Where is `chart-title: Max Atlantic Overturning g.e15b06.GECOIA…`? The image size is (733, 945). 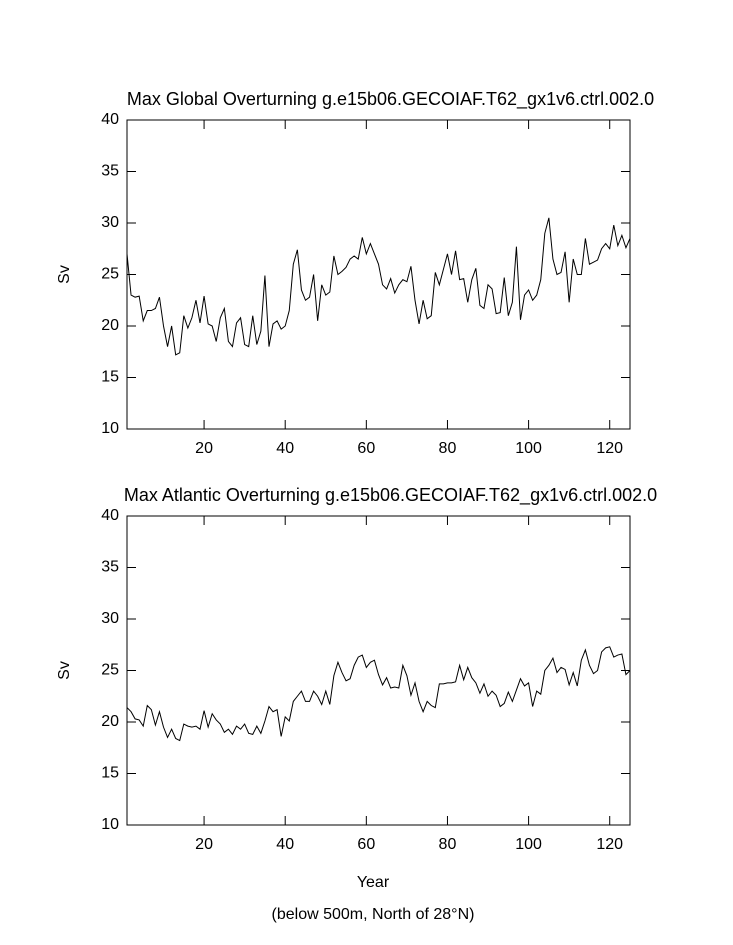
chart-title: Max Atlantic Overturning g.e15b06.GECOIA… is located at coordinates (390, 495).